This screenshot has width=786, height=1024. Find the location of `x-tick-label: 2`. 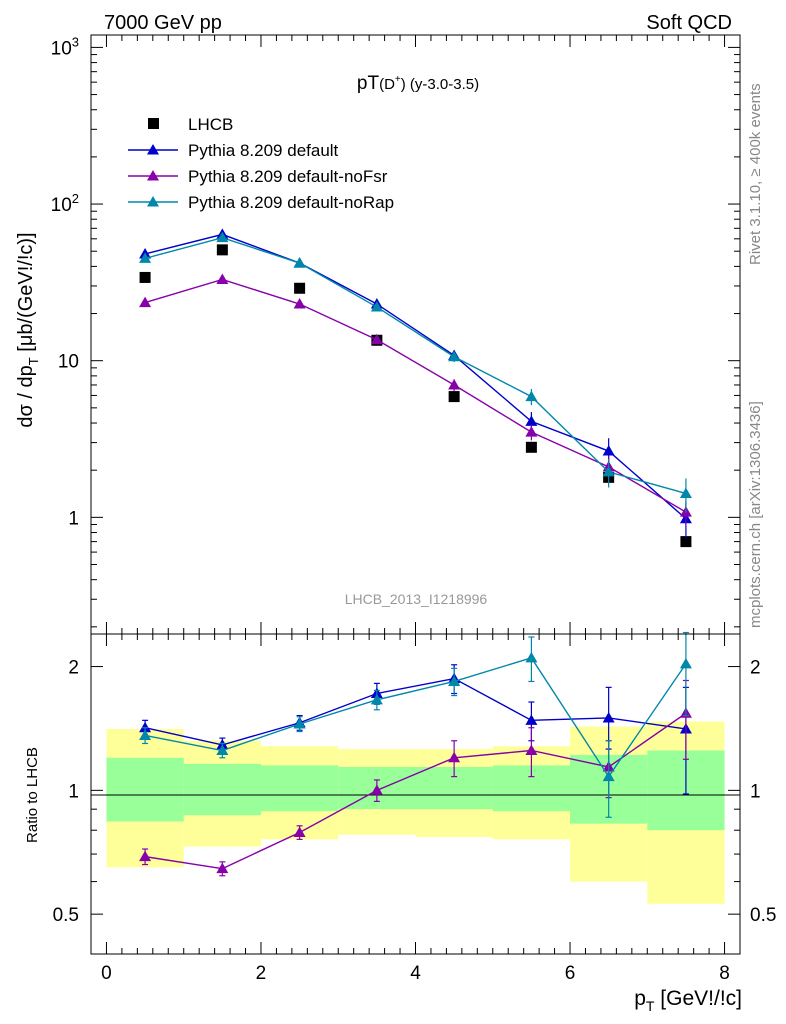

x-tick-label: 2 is located at coordinates (261, 973).